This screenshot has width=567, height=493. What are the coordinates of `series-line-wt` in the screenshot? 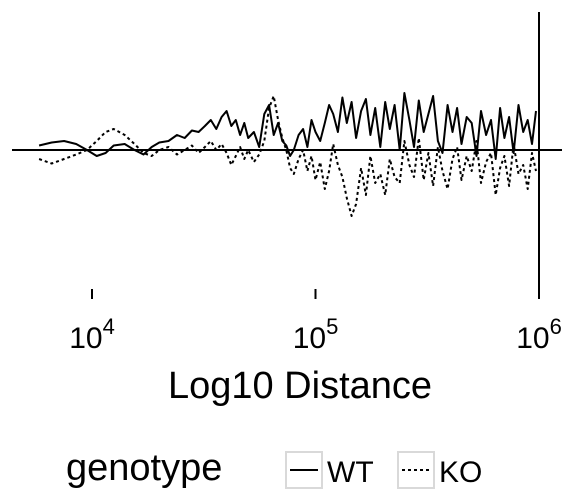 It's located at (287, 126).